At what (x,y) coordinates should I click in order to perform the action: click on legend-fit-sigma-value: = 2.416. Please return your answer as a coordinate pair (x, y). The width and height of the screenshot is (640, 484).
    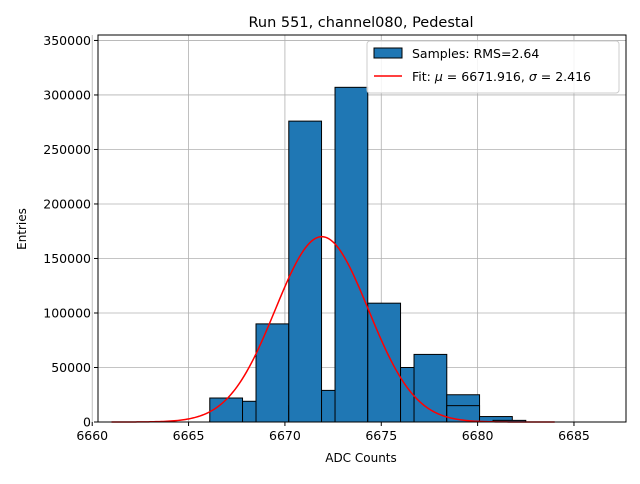
    Looking at the image, I should click on (566, 76).